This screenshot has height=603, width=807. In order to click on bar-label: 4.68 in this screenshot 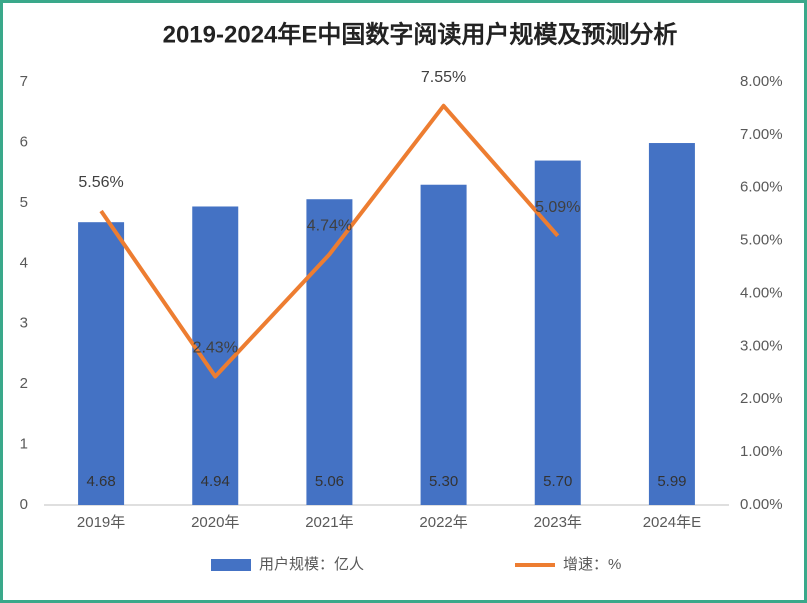, I will do `click(100, 481)`.